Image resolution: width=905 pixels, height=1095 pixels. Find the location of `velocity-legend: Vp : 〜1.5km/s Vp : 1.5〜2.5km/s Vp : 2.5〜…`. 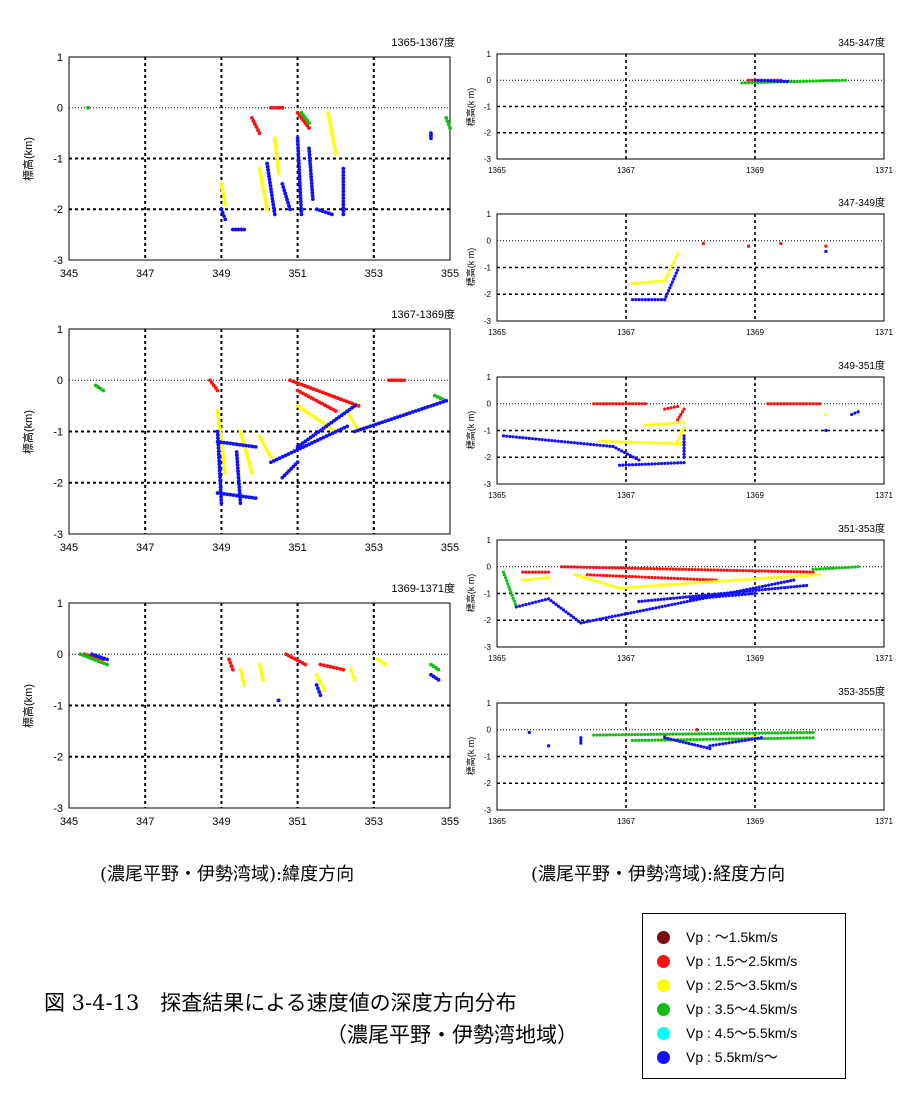

velocity-legend: Vp : 〜1.5km/s Vp : 1.5〜2.5km/s Vp : 2.5〜… is located at coordinates (744, 996).